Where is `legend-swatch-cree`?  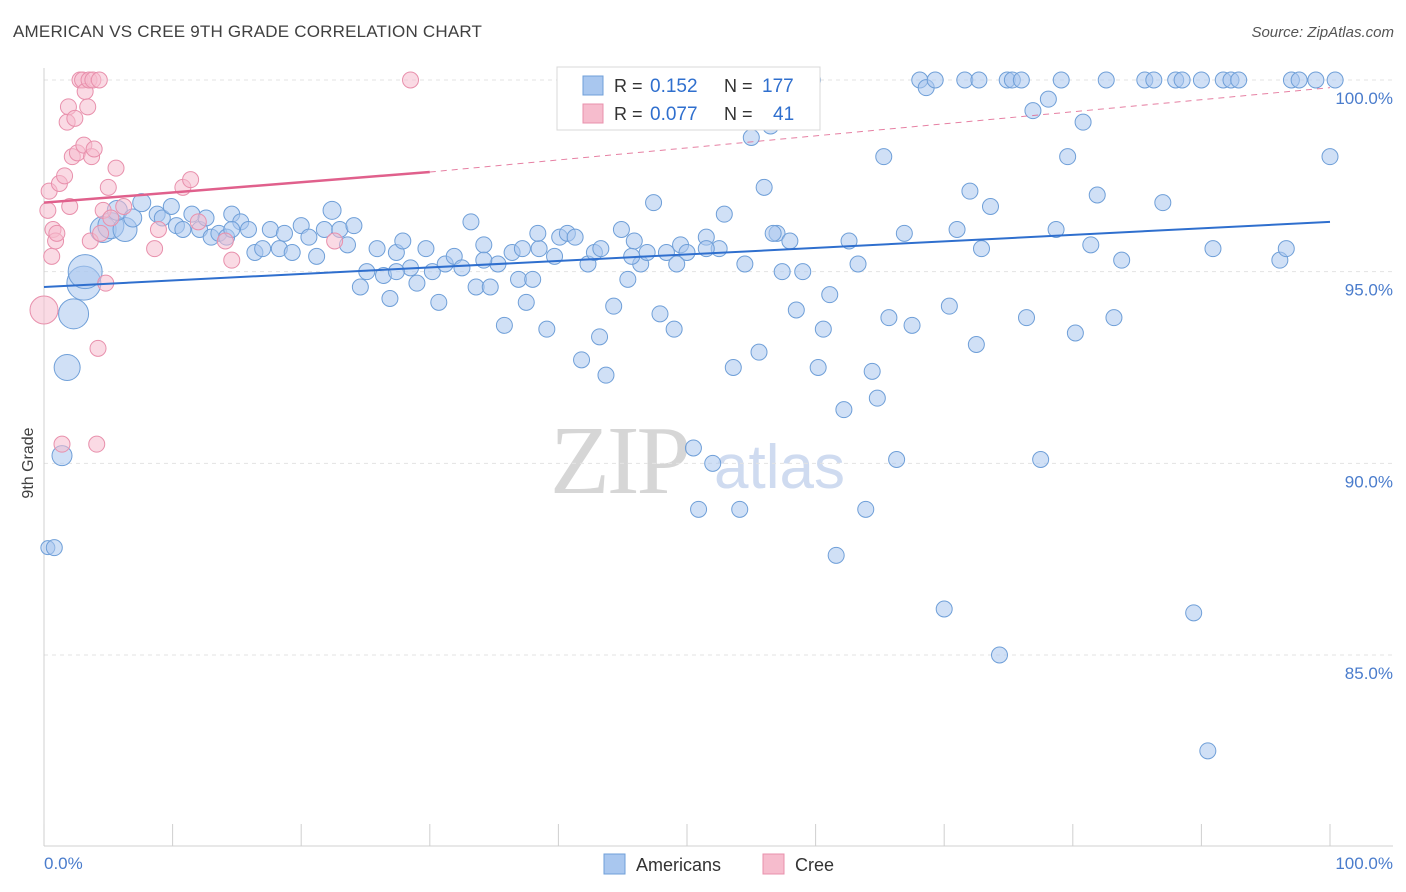 legend-swatch-cree is located at coordinates (773, 864).